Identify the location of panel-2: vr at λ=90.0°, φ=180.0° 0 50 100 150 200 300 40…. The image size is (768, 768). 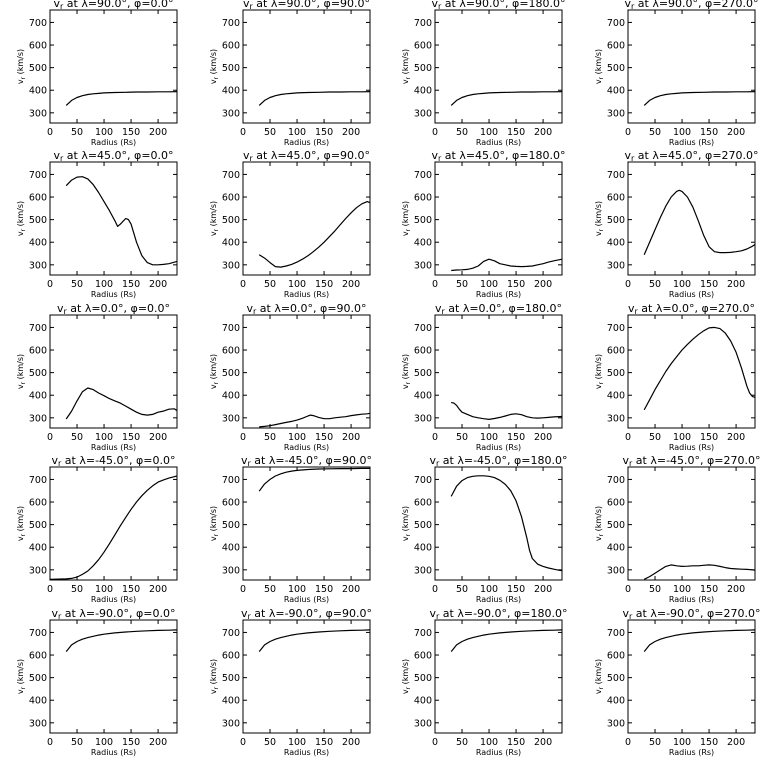
(483, 73).